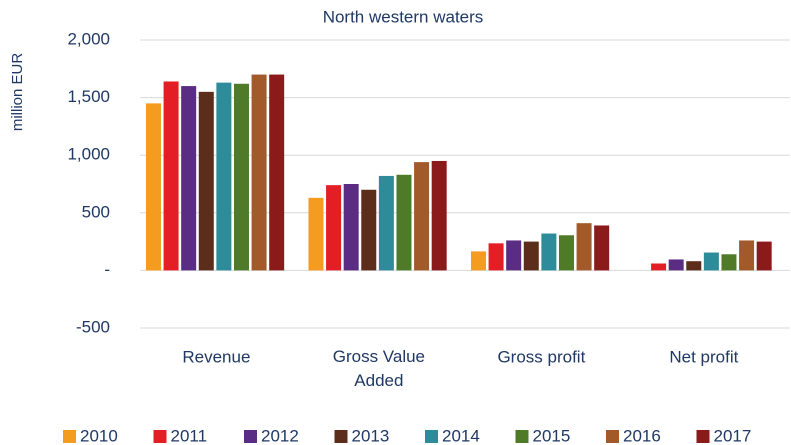 This screenshot has height=445, width=791. I want to click on x-tick-label: Revenue, so click(216, 356).